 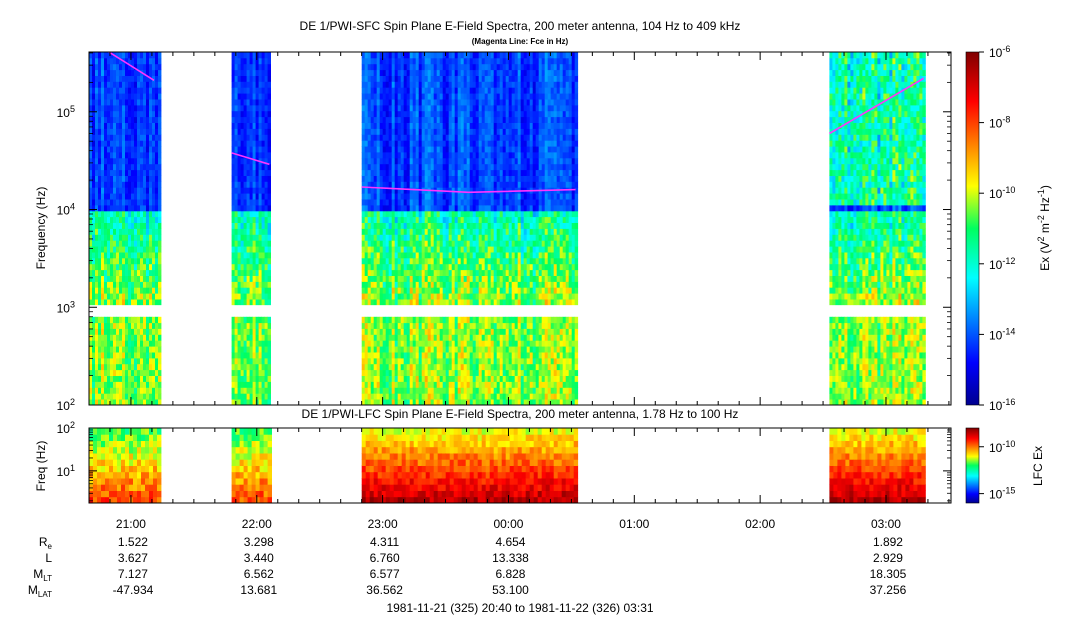 I want to click on colorbar-tick-label: 10⁻⁸, so click(x=999, y=123).